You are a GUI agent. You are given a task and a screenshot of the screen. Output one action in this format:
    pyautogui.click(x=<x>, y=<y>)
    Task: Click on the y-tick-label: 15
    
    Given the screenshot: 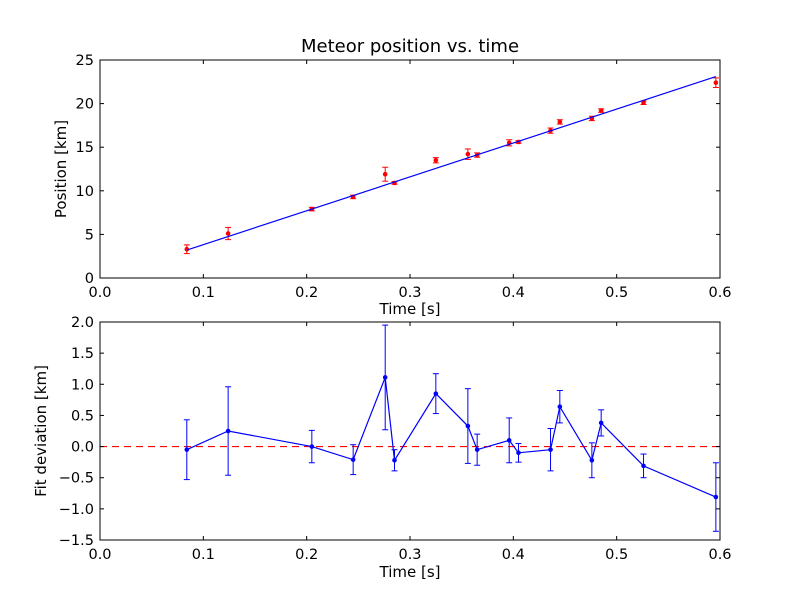 What is the action you would take?
    pyautogui.click(x=85, y=148)
    